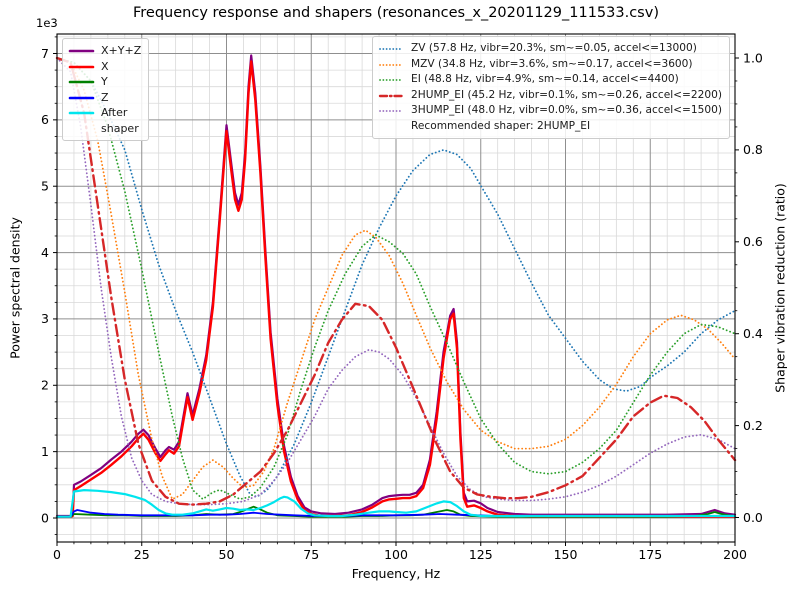  Describe the element at coordinates (391, 127) in the screenshot. I see `legend-note-spacer` at that location.